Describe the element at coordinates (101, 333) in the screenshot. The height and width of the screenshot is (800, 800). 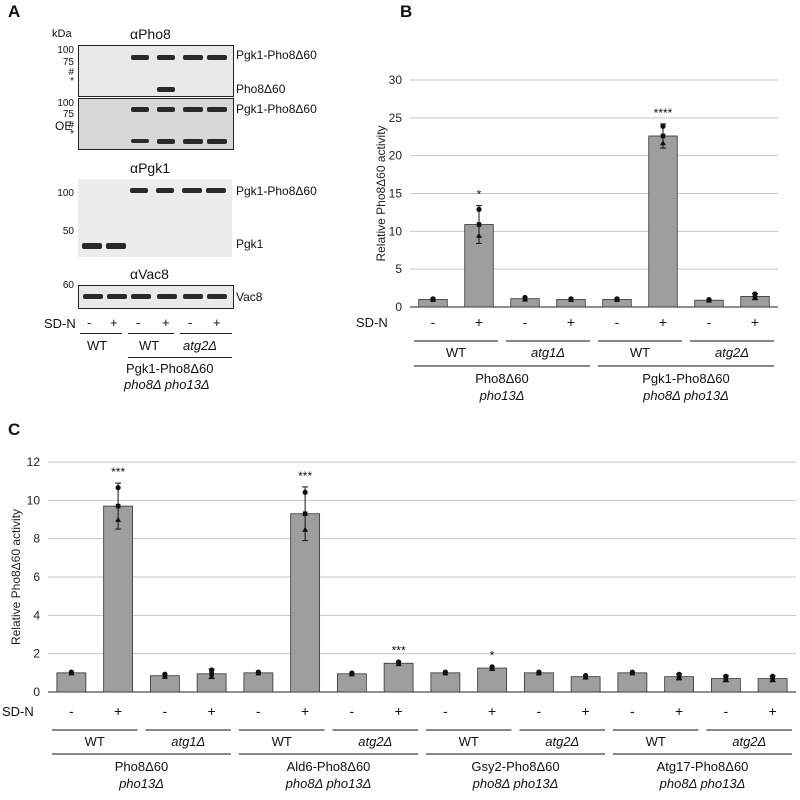
I see `group-line` at that location.